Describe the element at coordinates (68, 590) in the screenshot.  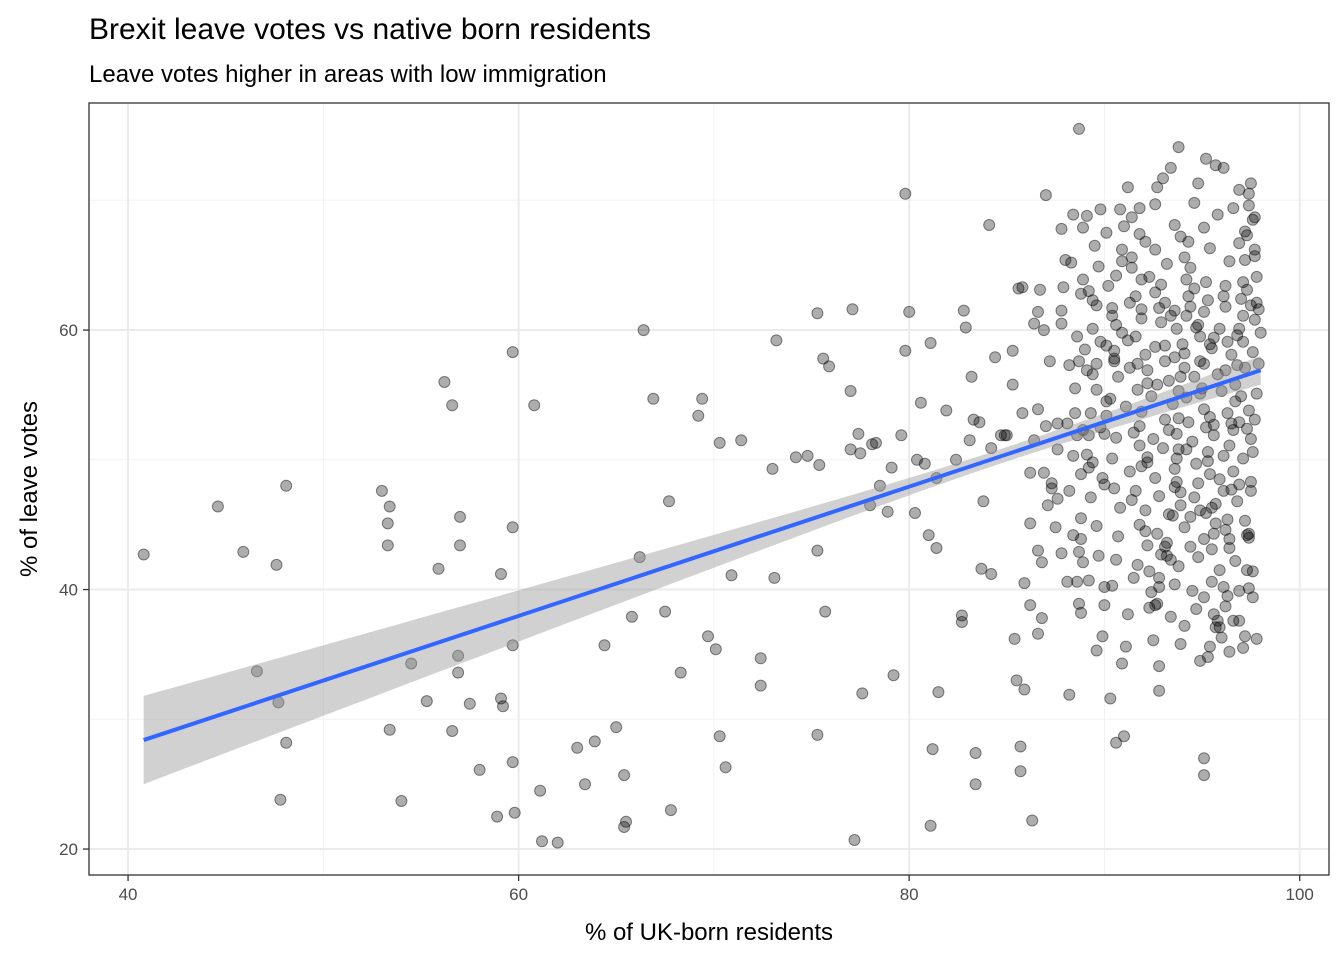
I see `y-tick-label: 40` at that location.